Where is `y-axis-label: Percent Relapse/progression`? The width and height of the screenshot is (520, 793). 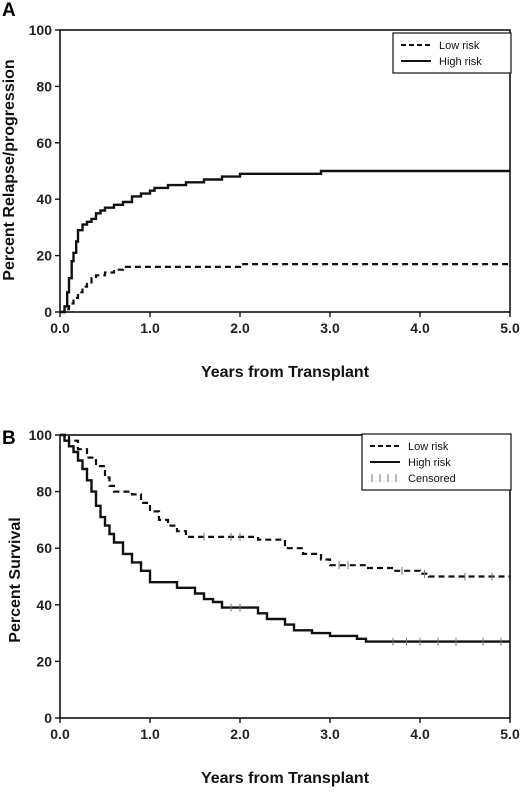 y-axis-label: Percent Relapse/progression is located at coordinates (9, 169).